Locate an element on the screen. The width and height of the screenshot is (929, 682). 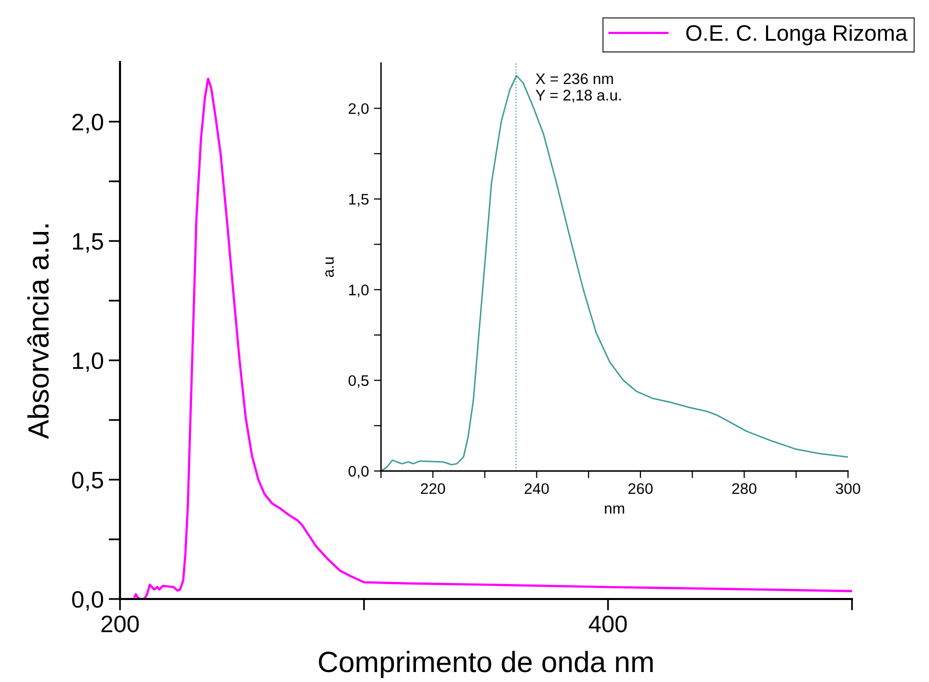
y-axis-title: a.u is located at coordinates (329, 267).